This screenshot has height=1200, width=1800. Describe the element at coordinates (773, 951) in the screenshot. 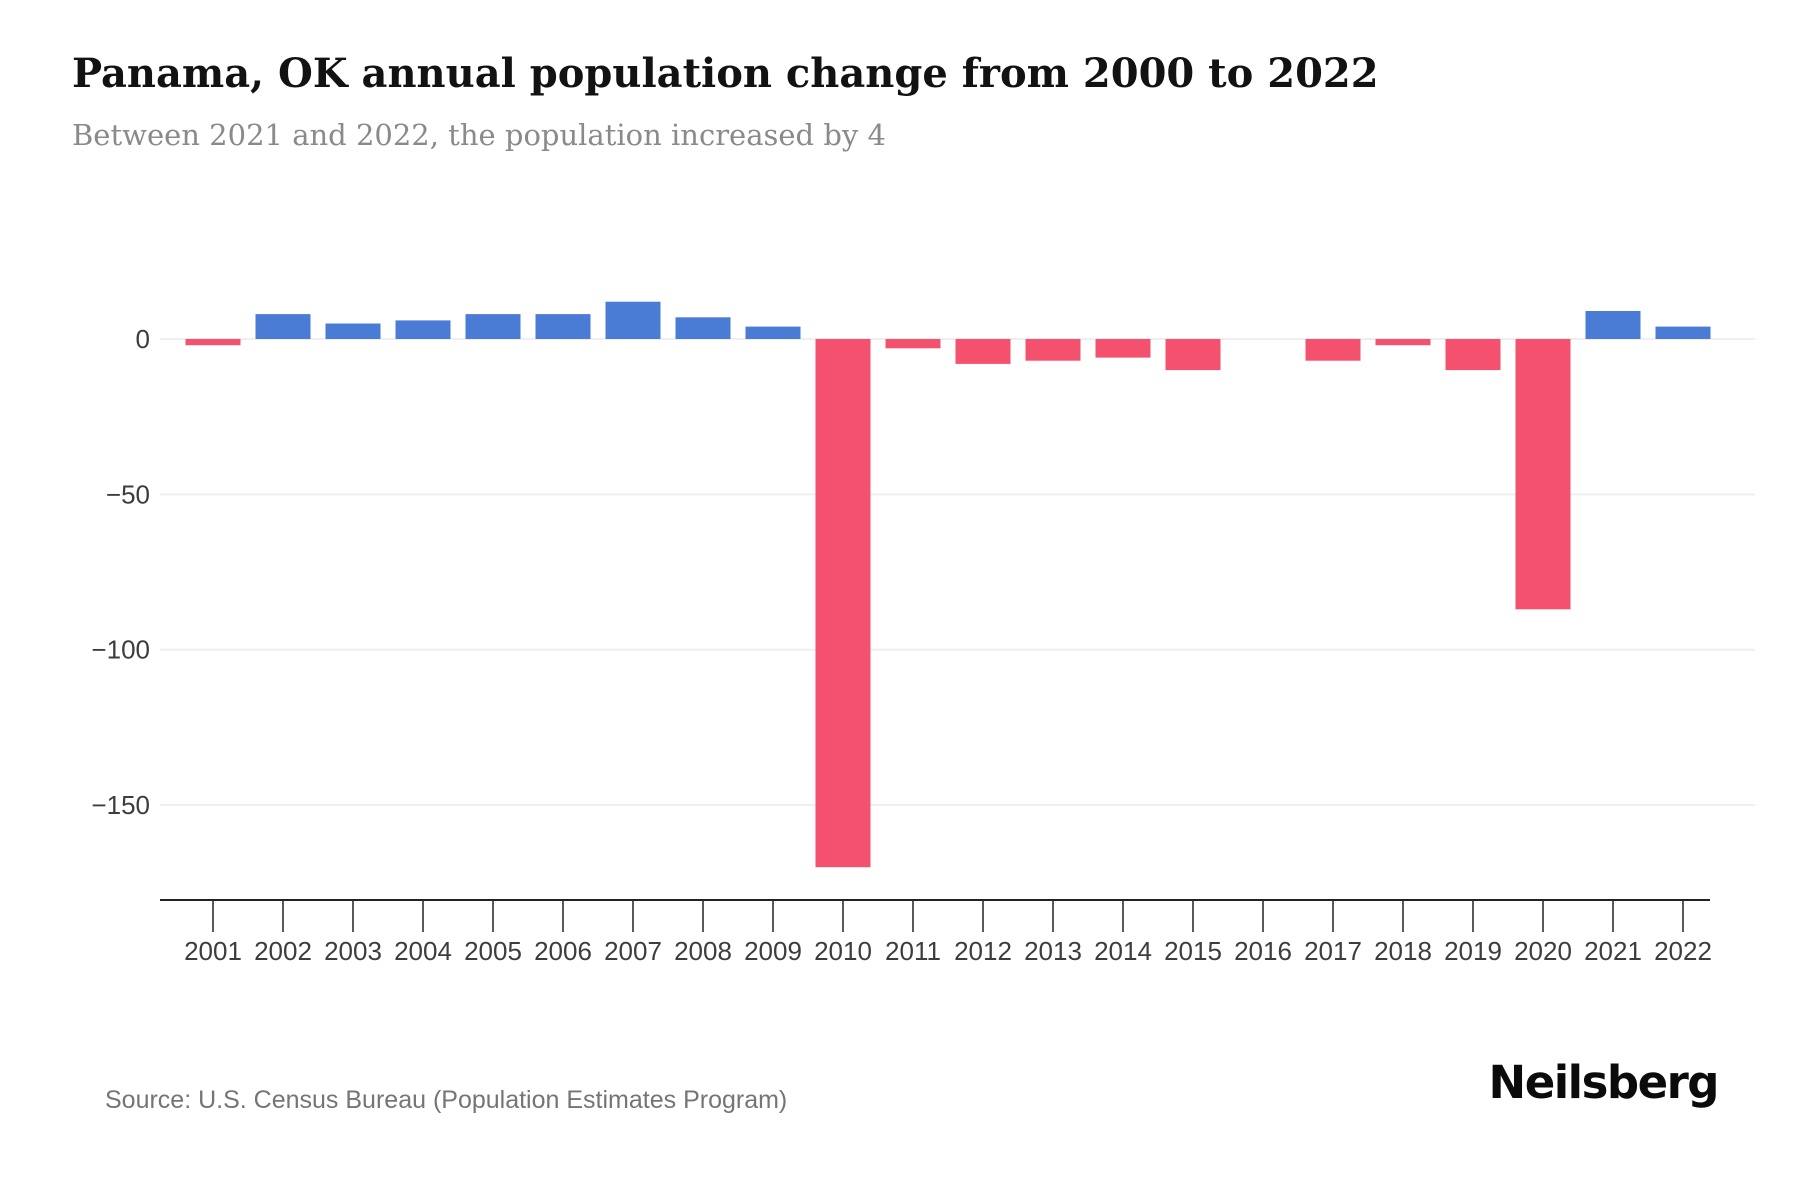

I see `x-tick-label-2009: 2009` at that location.